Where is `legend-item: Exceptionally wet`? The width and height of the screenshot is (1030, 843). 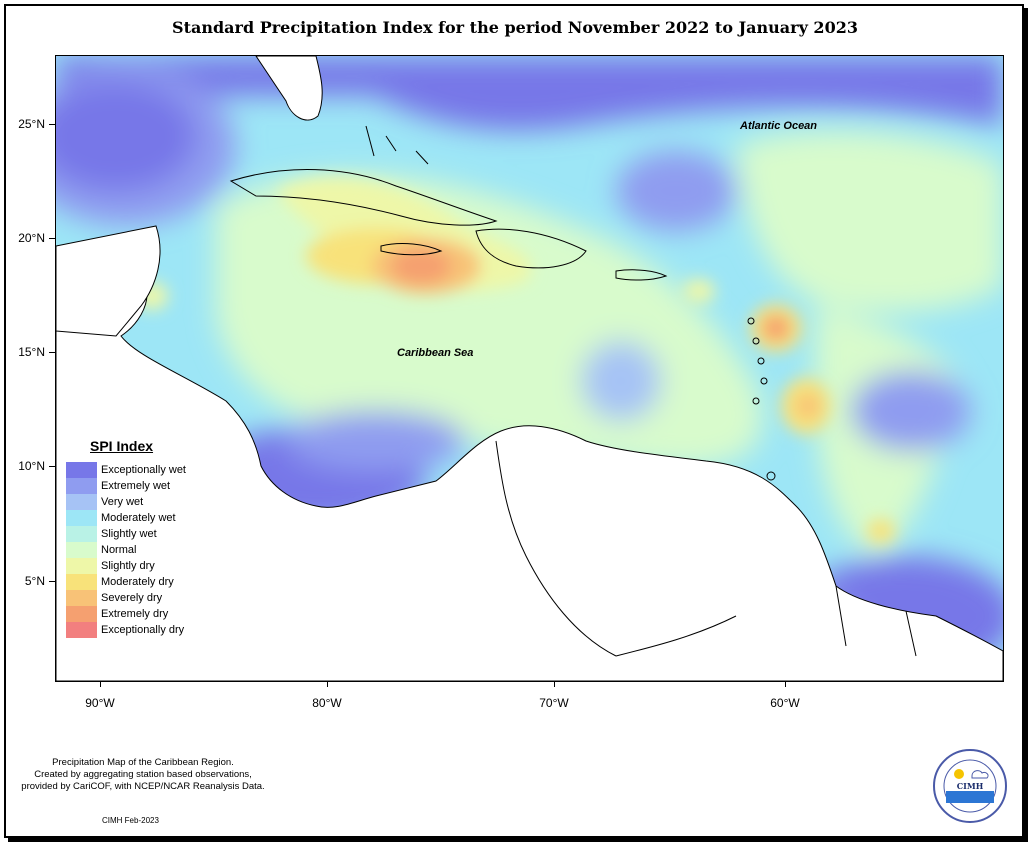
legend-item: Exceptionally wet is located at coordinates (136, 470).